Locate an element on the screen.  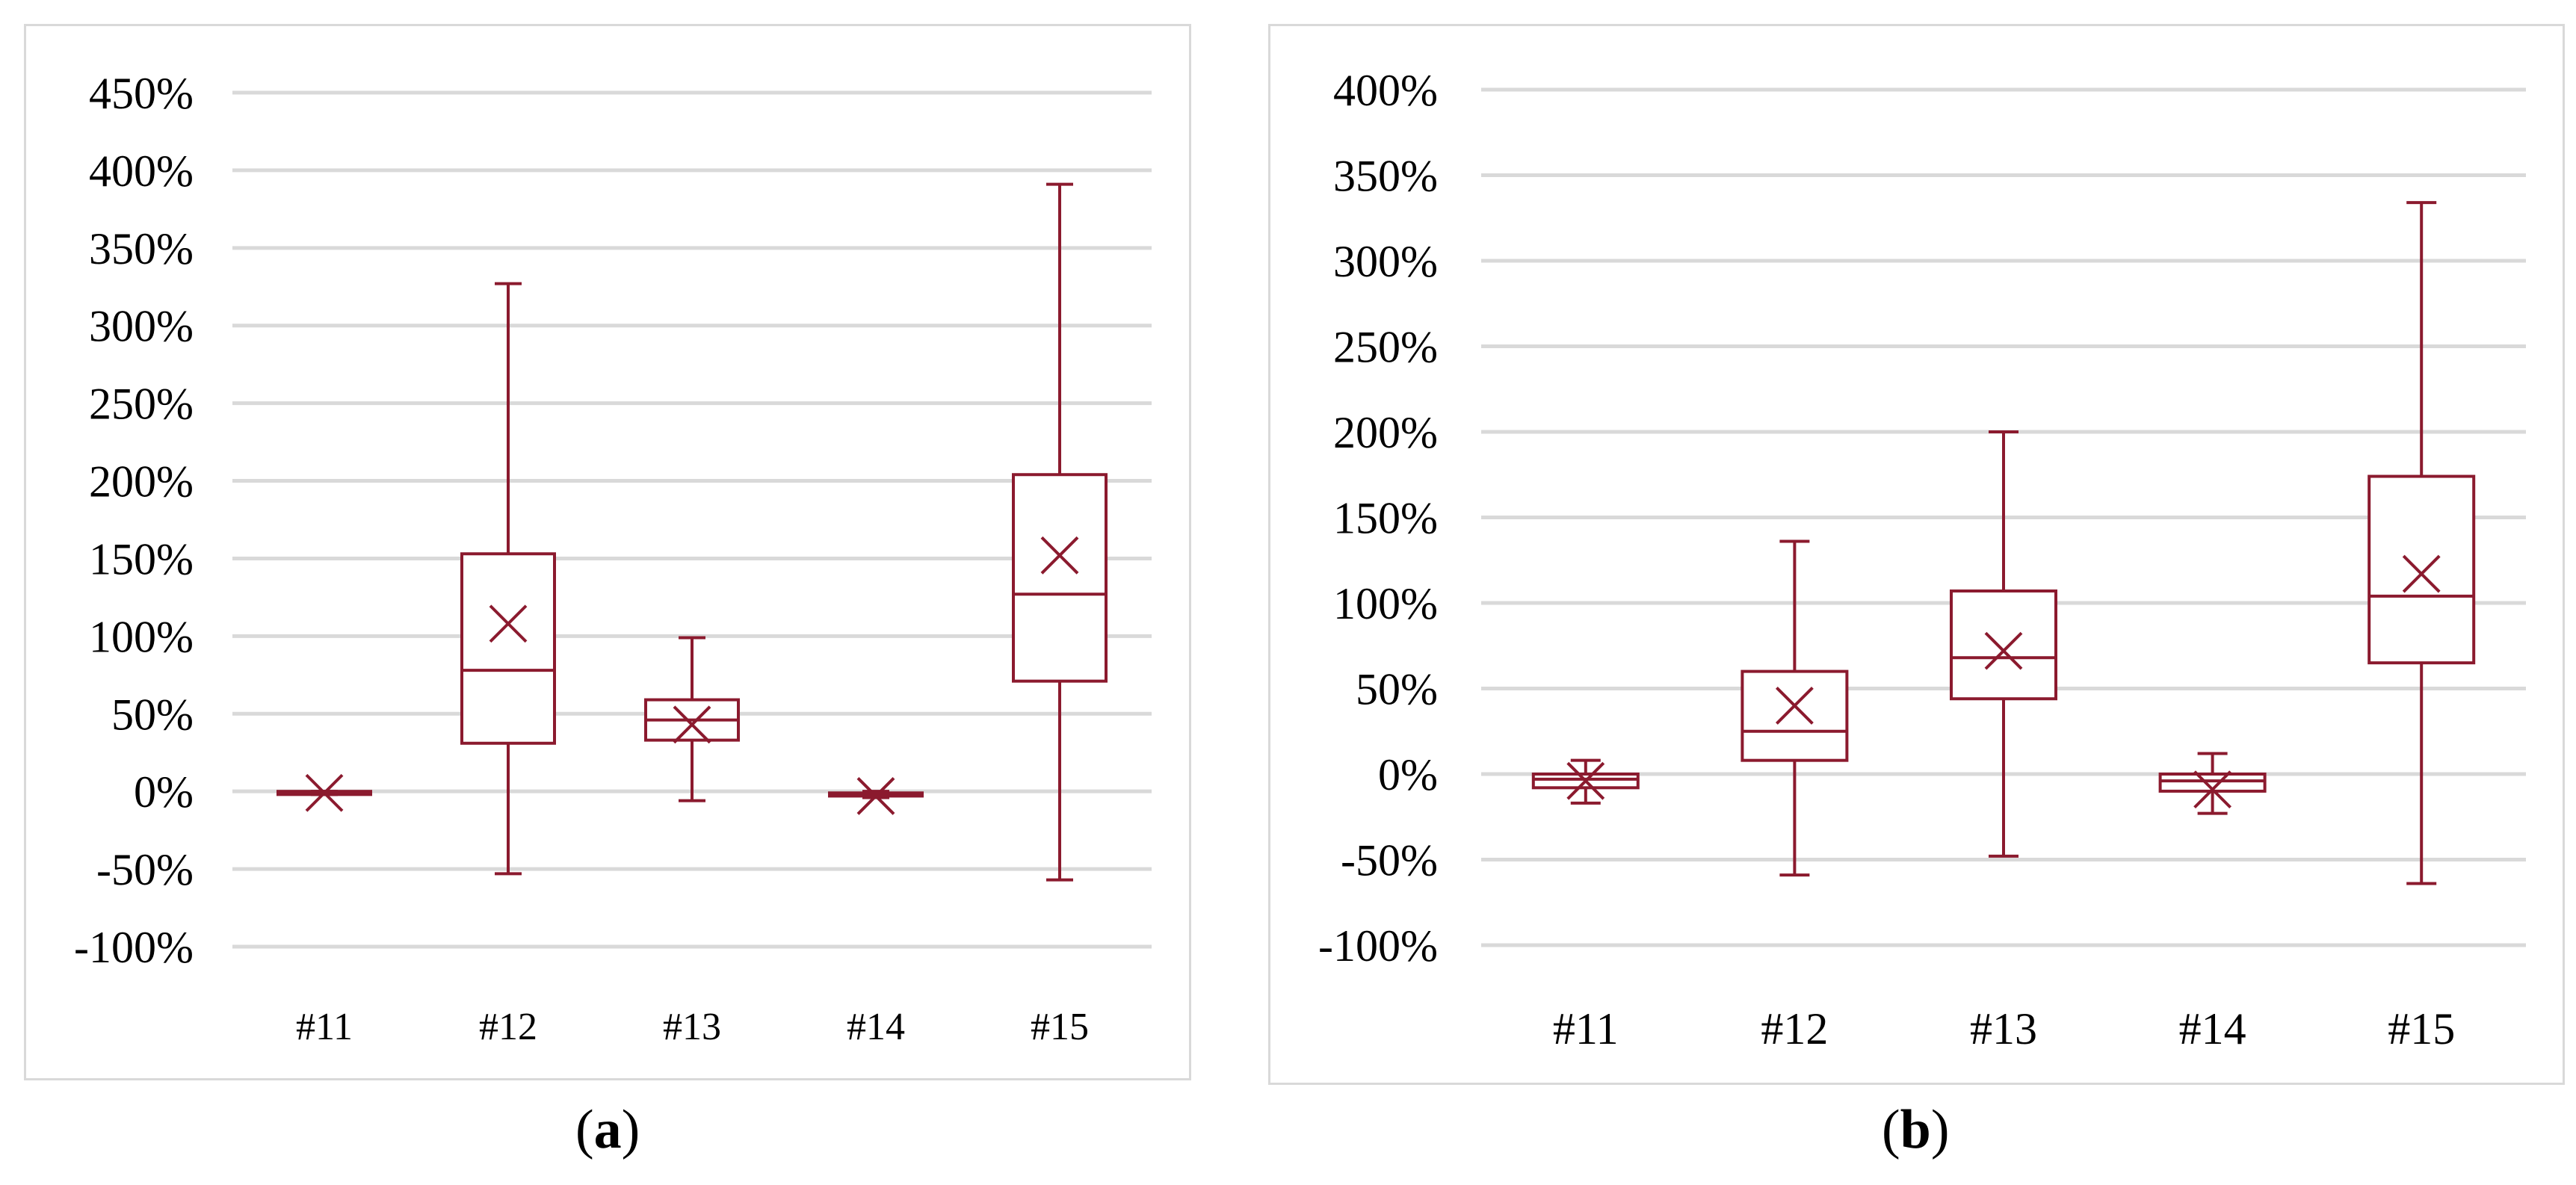
caption-letter: a is located at coordinates (608, 1129).